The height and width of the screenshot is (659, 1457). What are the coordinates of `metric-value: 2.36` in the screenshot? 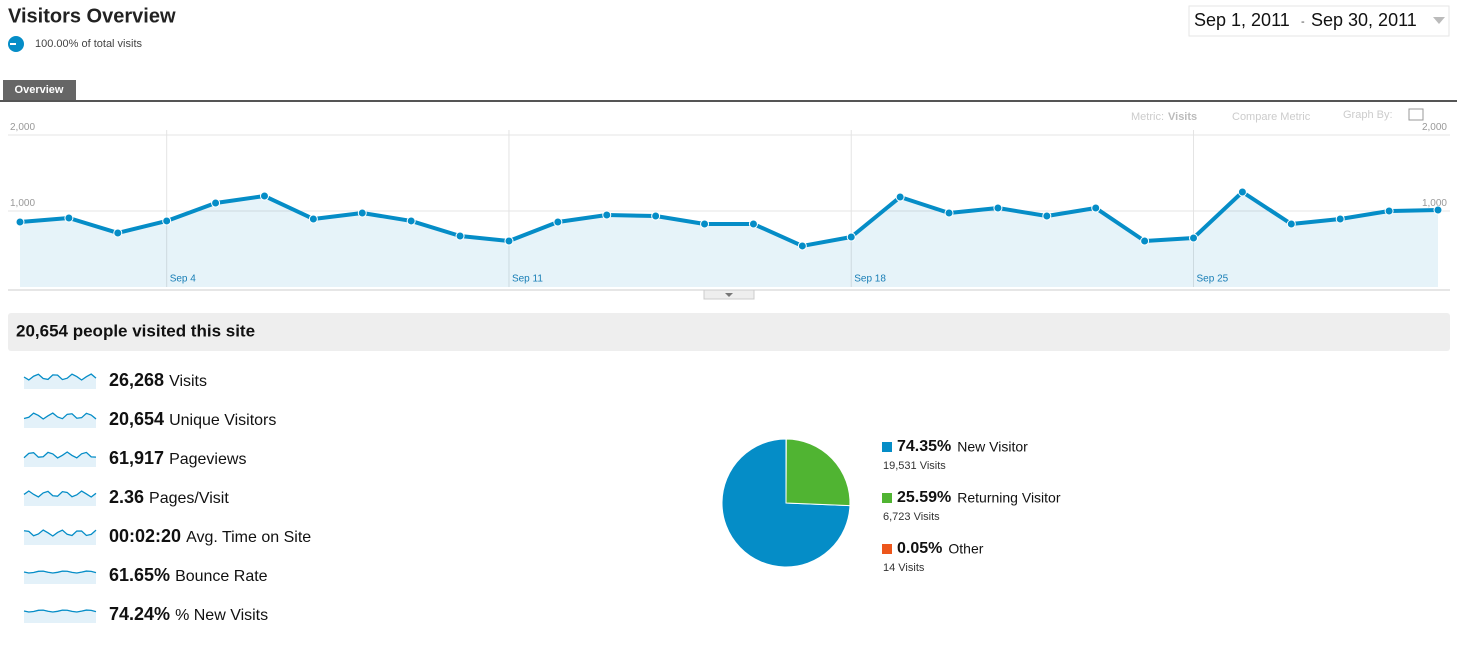 It's located at (126, 497).